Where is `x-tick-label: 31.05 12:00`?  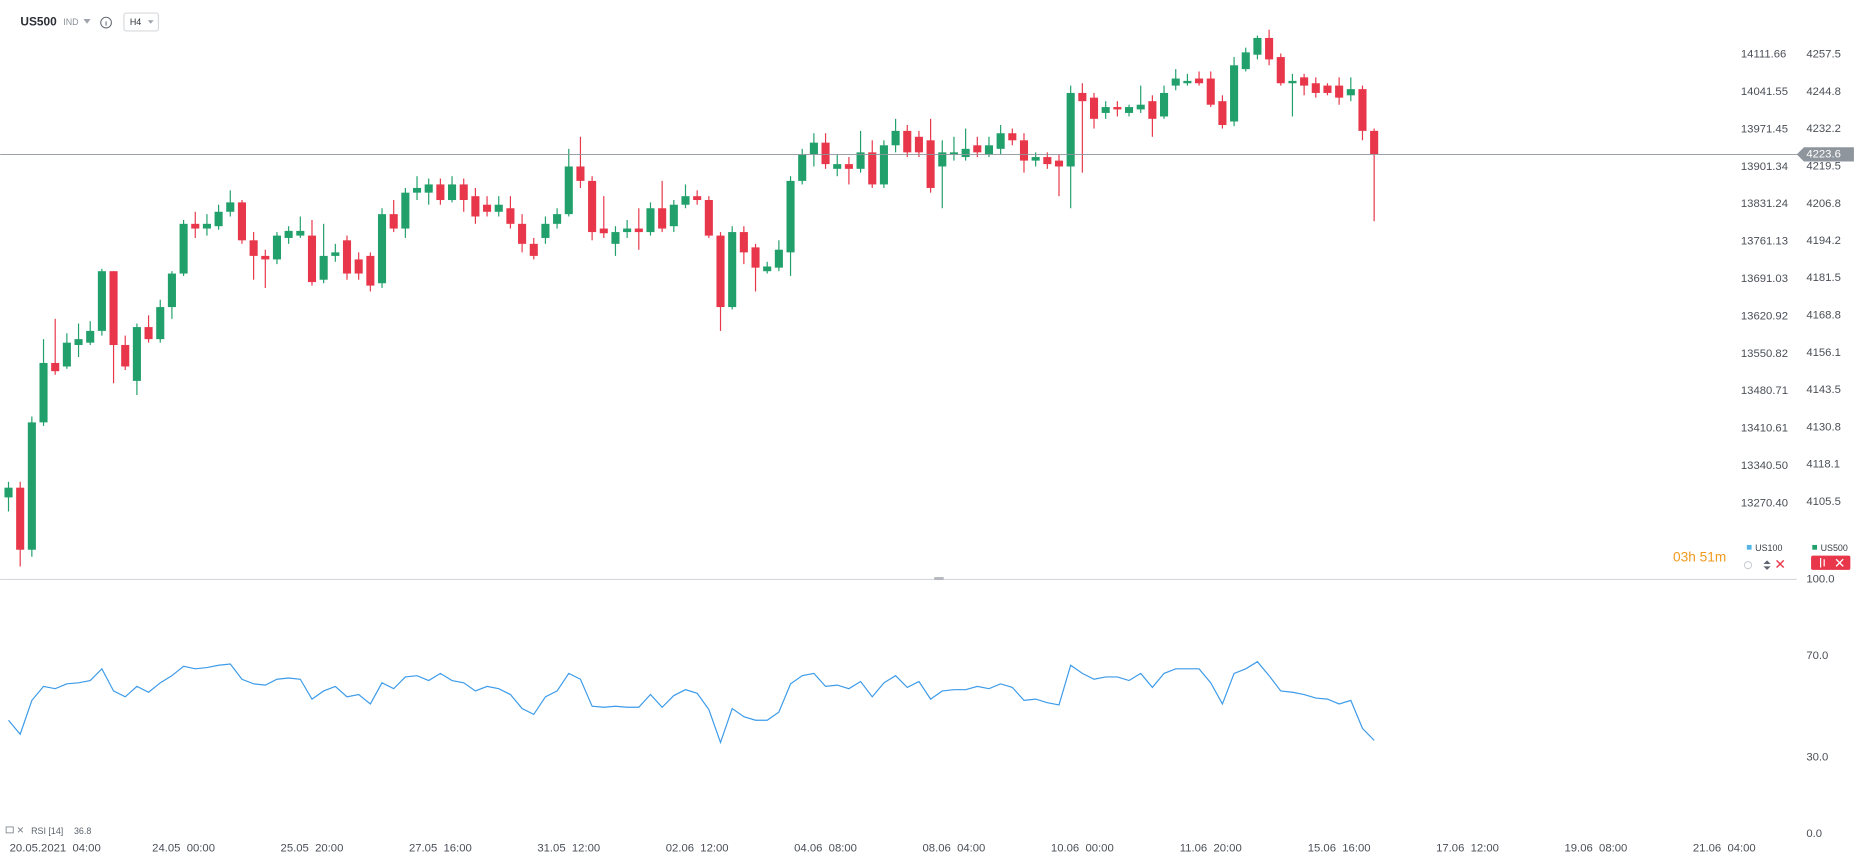
x-tick-label: 31.05 12:00 is located at coordinates (568, 848).